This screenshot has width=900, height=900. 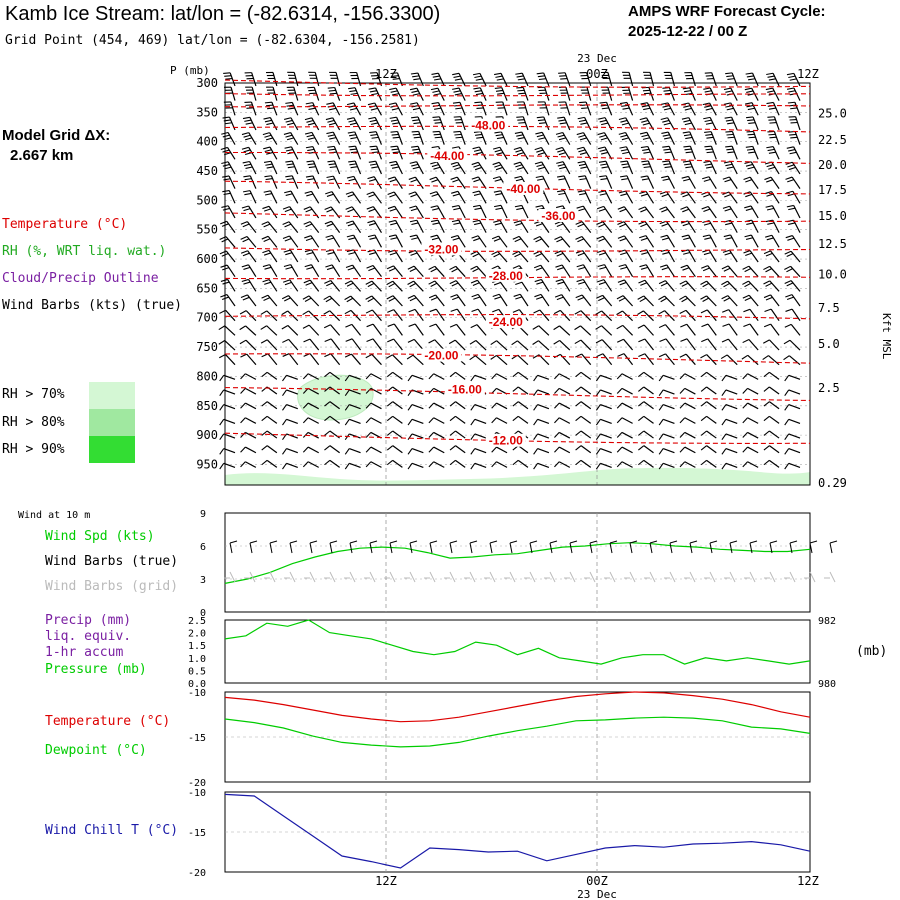 What do you see at coordinates (792, 577) in the screenshot?
I see `surface-wind-barb-grid` at bounding box center [792, 577].